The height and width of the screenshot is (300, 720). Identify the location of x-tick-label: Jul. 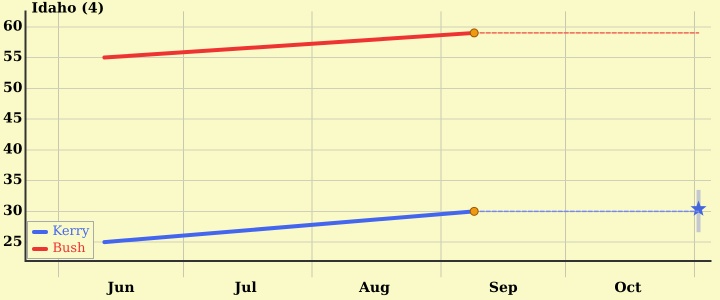
(244, 288).